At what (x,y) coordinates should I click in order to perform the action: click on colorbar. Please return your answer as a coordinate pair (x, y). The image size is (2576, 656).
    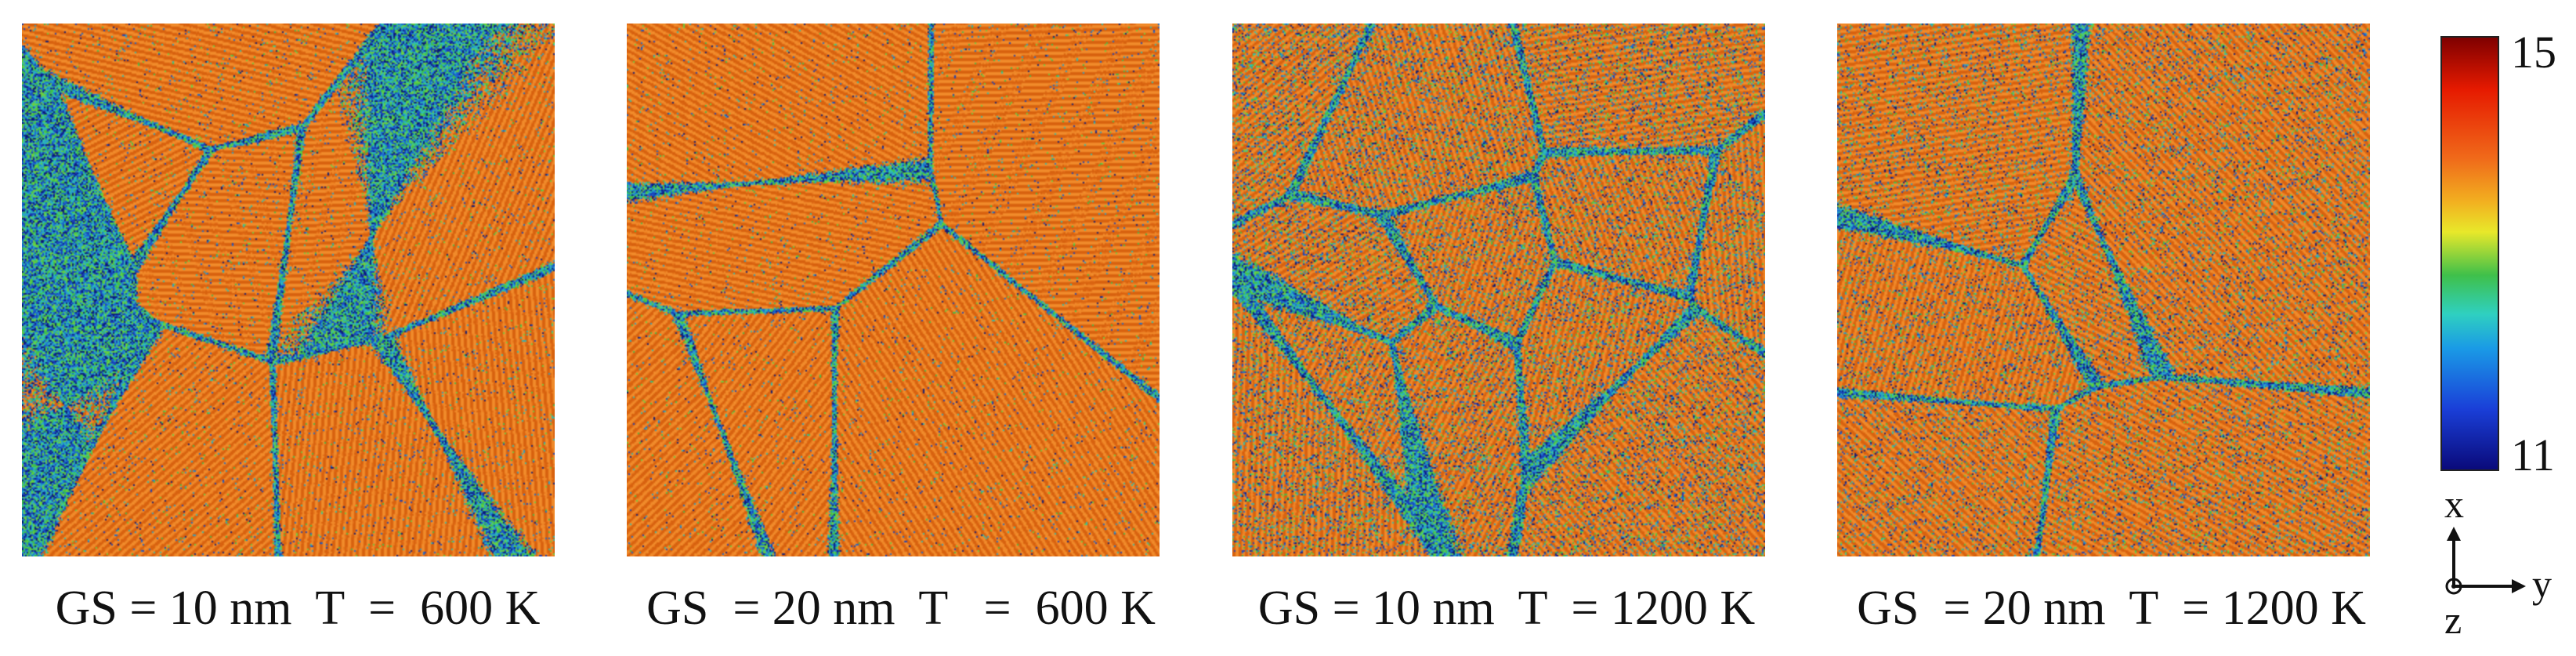
    Looking at the image, I should click on (2469, 253).